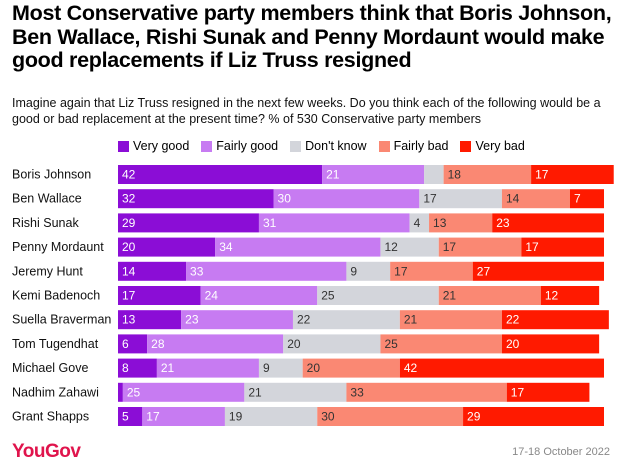 This screenshot has height=474, width=624. Describe the element at coordinates (577, 199) in the screenshot. I see `data-label: 7` at that location.